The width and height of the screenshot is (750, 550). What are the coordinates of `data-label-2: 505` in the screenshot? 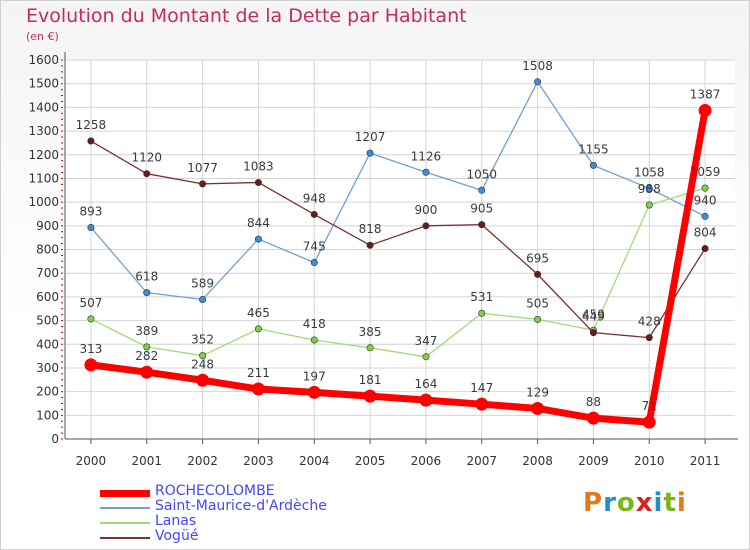 It's located at (537, 303).